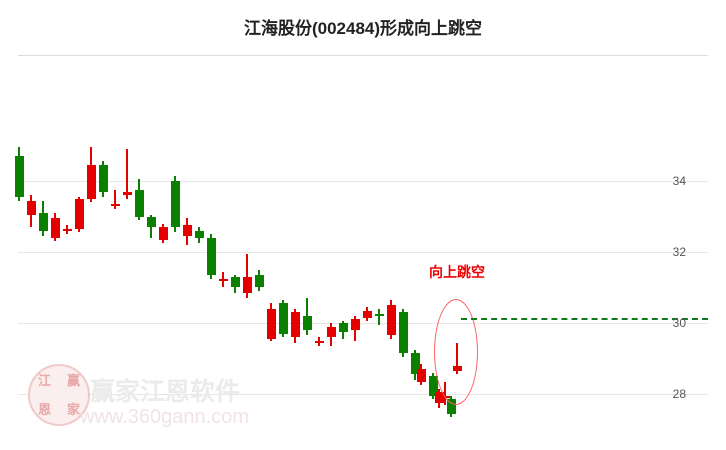 This screenshot has height=450, width=726. I want to click on y-axis-tick-label: 28, so click(679, 394).